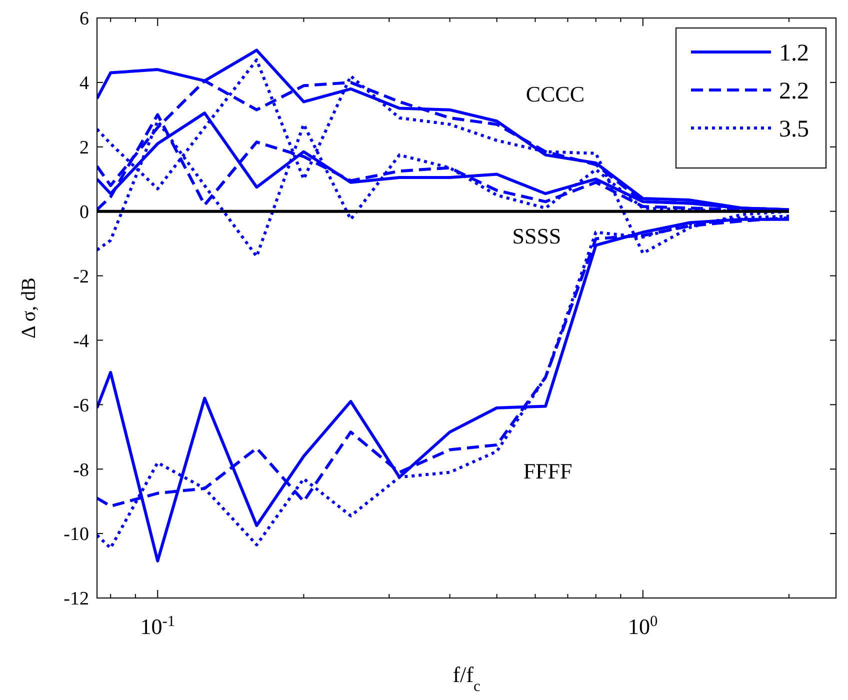 Image resolution: width=848 pixels, height=700 pixels. Describe the element at coordinates (84, 19) in the screenshot. I see `y-tick-label: 6` at that location.